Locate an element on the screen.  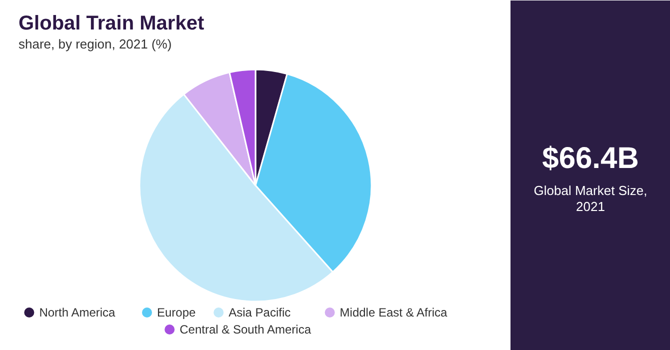
legend-label: Central & South America is located at coordinates (246, 329).